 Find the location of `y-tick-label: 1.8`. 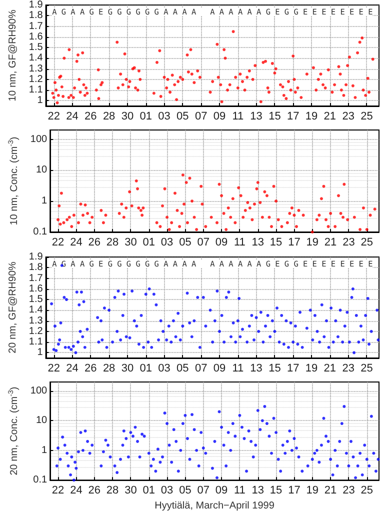

y-tick-label: 1.8 is located at coordinates (36, 16).